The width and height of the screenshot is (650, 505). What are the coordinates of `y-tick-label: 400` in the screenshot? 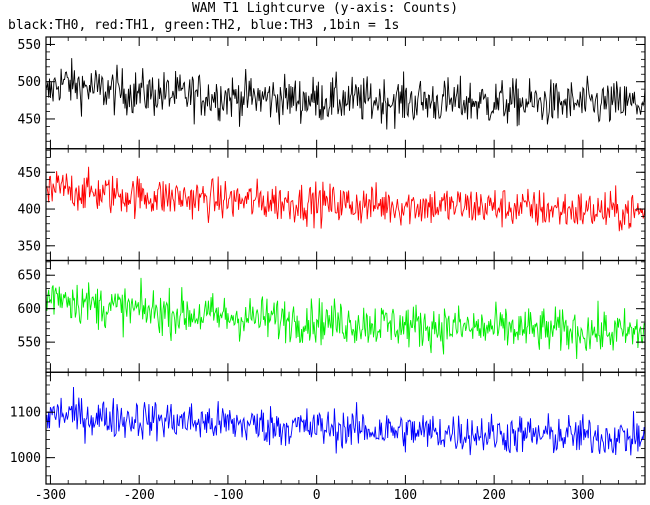 It's located at (29, 210).